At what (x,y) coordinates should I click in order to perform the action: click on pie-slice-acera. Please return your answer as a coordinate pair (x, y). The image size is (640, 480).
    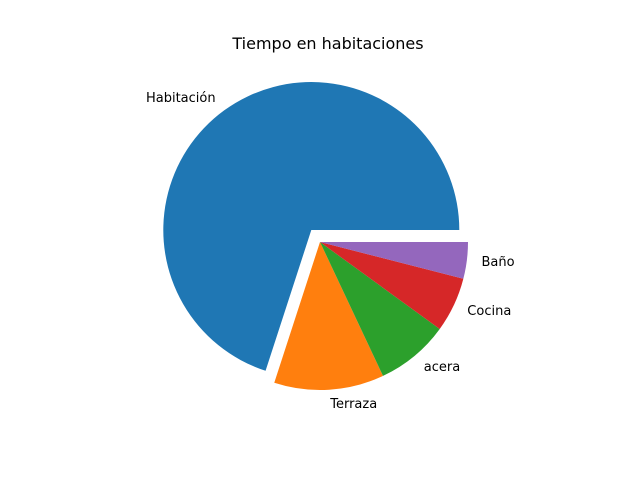
    Looking at the image, I should click on (380, 309).